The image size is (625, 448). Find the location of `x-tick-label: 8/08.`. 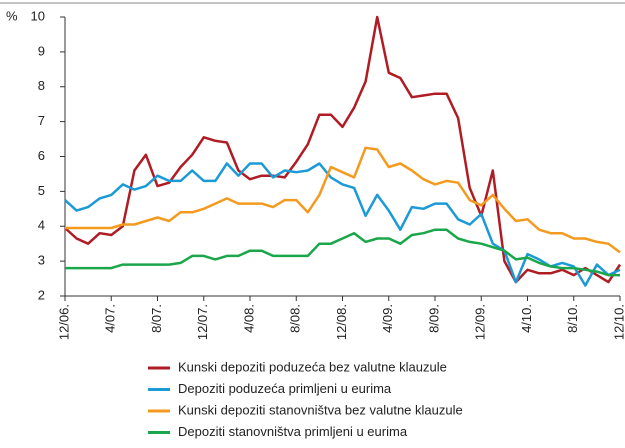

x-tick-label: 8/08. is located at coordinates (295, 318).